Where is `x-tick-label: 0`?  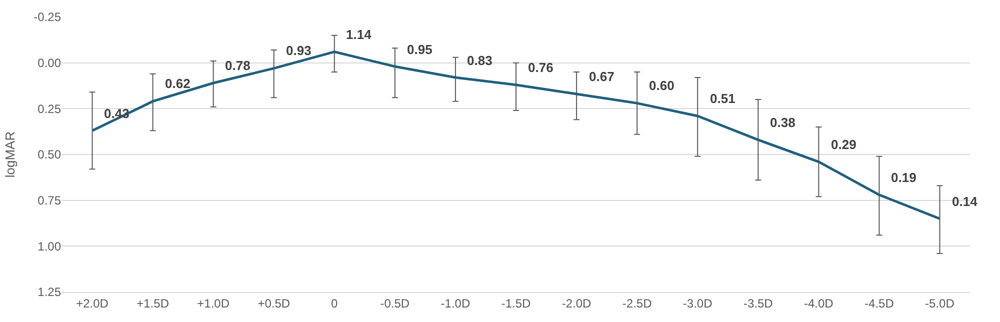 x-tick-label: 0 is located at coordinates (334, 303).